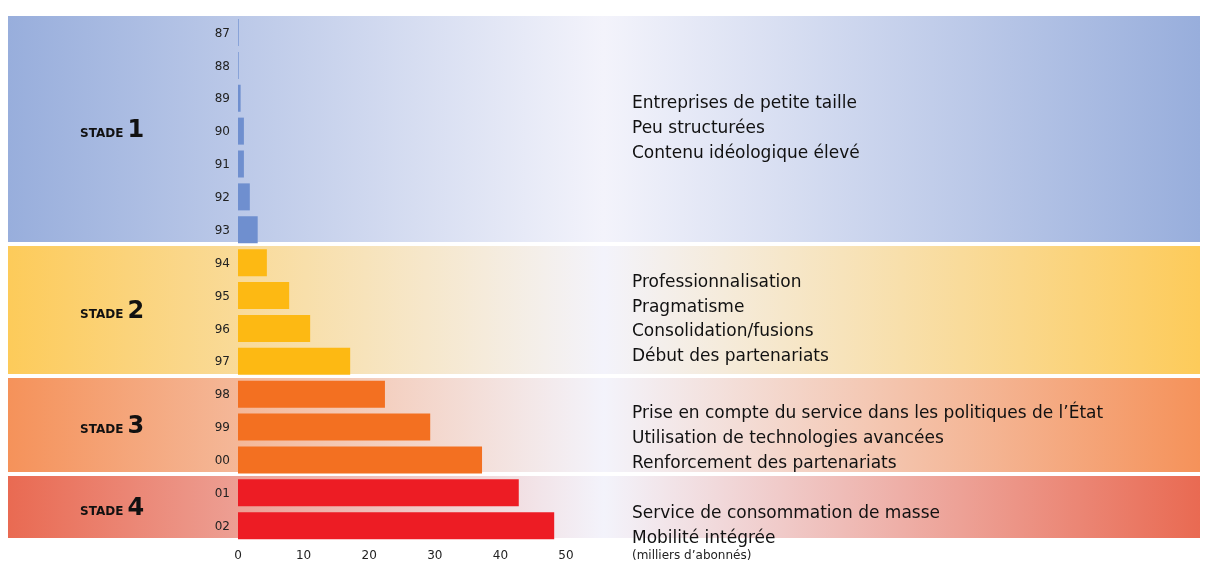 The width and height of the screenshot is (1208, 580). I want to click on text: Professionnalisation, so click(717, 281).